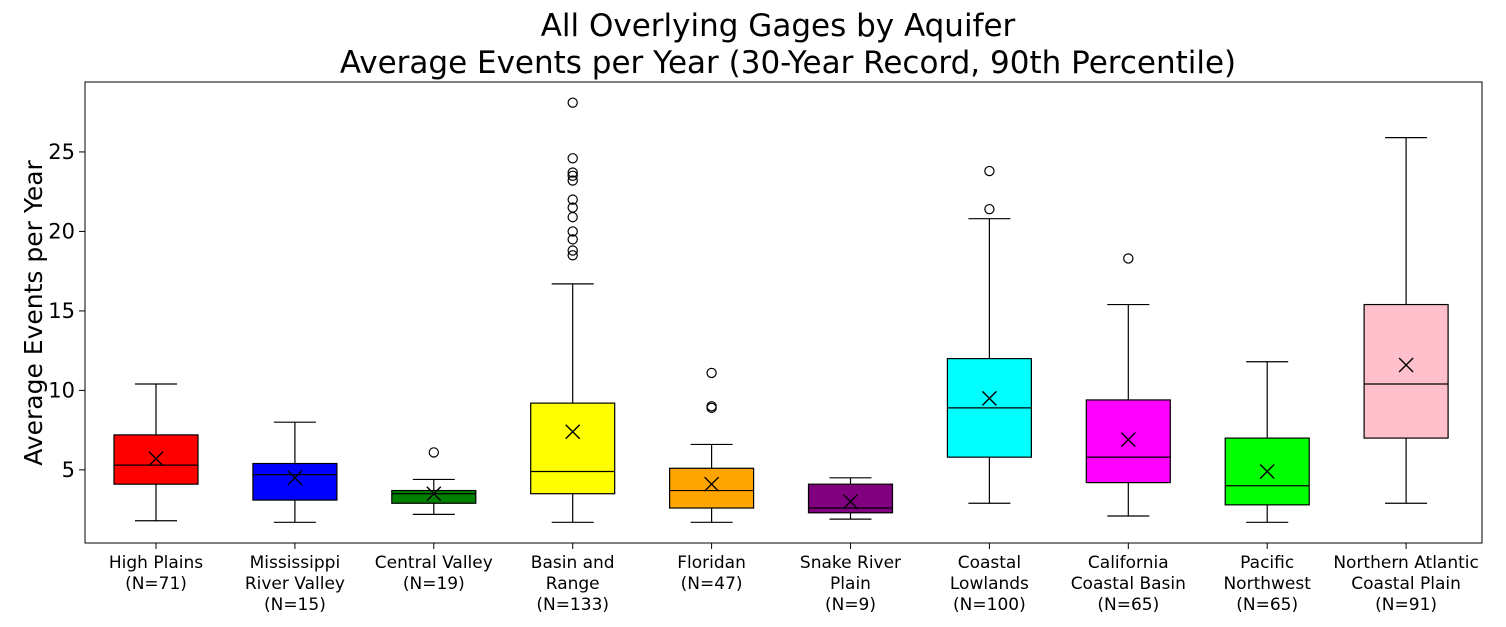 This screenshot has height=627, width=1506. I want to click on x-tick-label-line: Basin and, so click(573, 563).